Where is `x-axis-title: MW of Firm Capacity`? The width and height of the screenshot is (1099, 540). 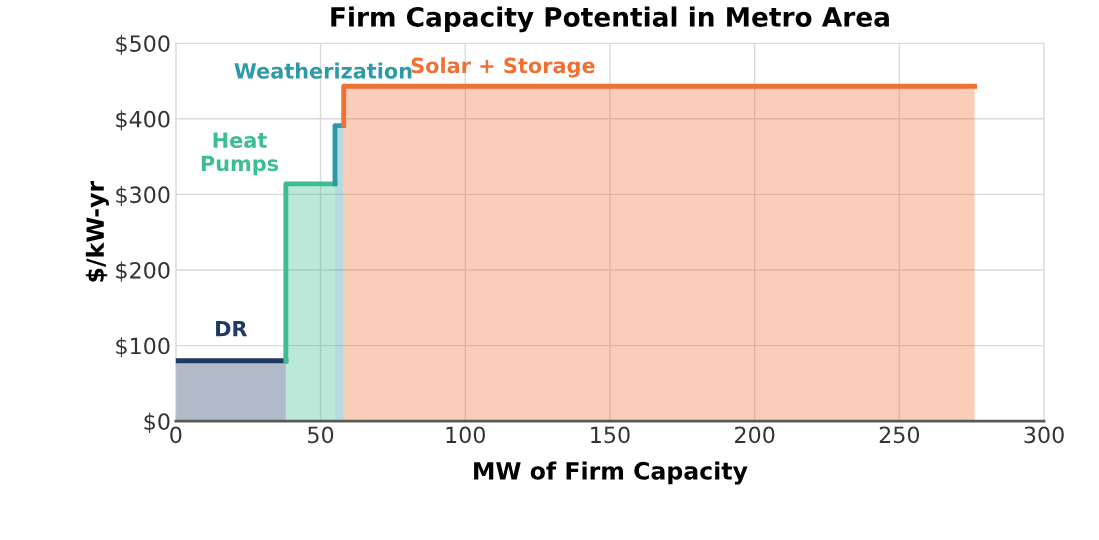 x-axis-title: MW of Firm Capacity is located at coordinates (611, 473).